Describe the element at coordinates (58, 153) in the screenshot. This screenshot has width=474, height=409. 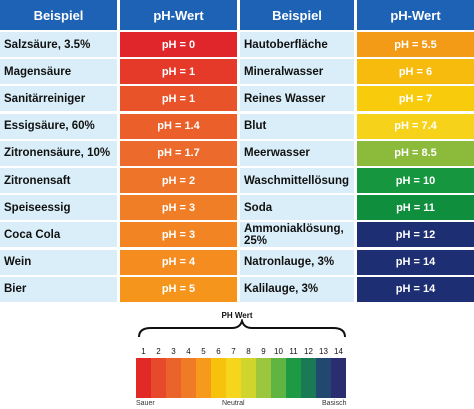
I see `left-example-label: Zitronensäure, 10%` at that location.